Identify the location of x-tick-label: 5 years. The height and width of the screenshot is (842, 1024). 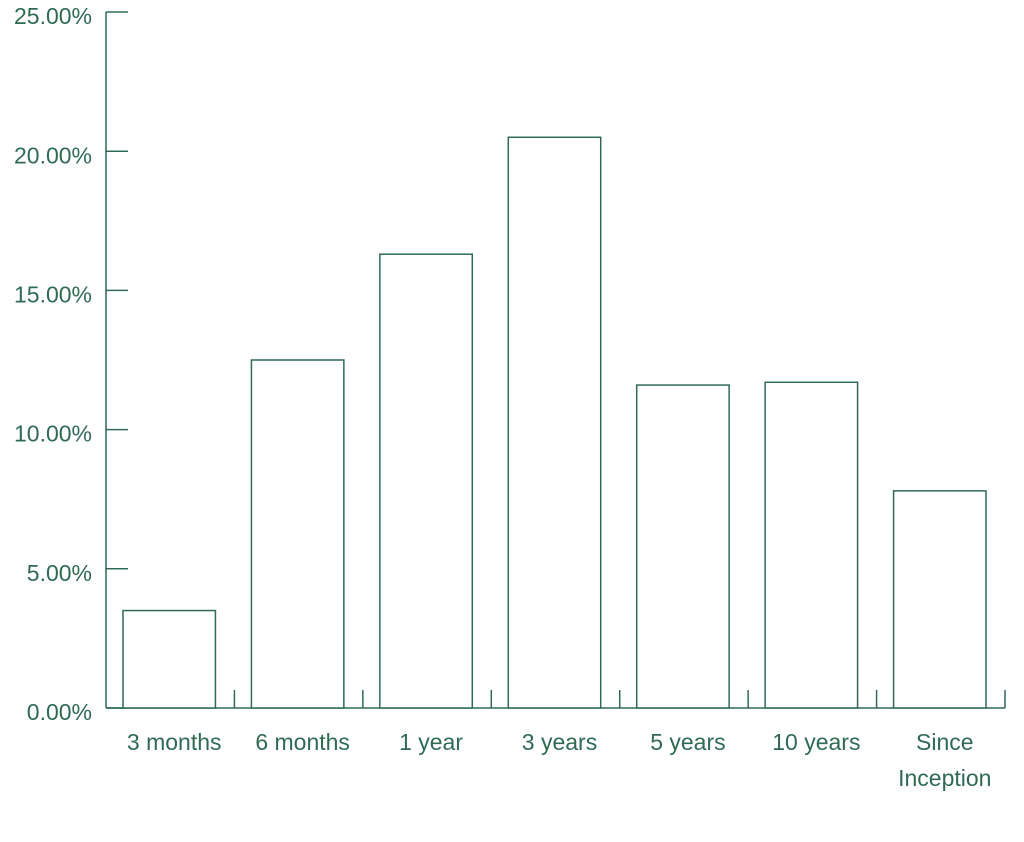
(688, 742).